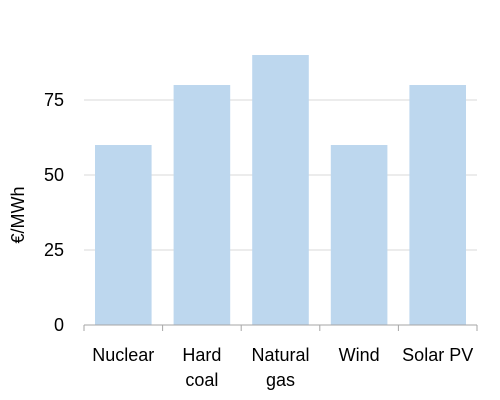 The image size is (500, 400). Describe the element at coordinates (201, 367) in the screenshot. I see `x-tick-label: Hard coal` at that location.